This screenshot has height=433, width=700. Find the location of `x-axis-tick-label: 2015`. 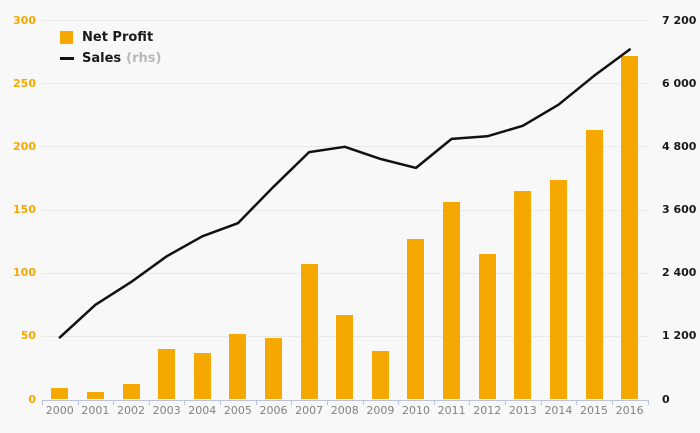

x-axis-tick-label: 2015 is located at coordinates (594, 410).